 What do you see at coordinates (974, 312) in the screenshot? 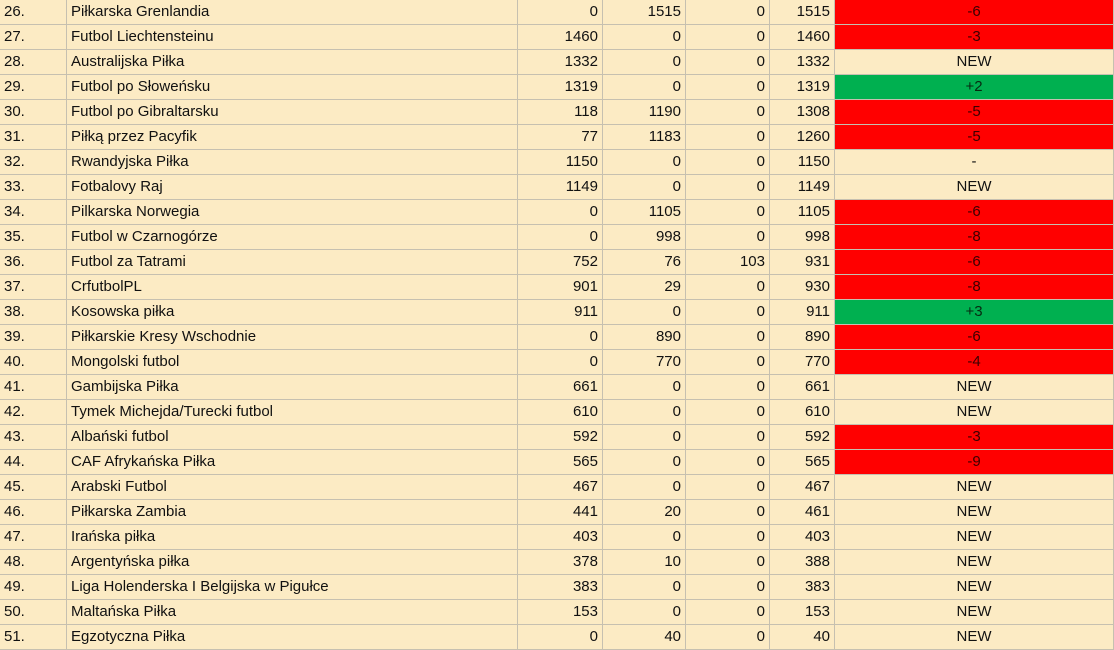
I see `rank-change: +3` at bounding box center [974, 312].